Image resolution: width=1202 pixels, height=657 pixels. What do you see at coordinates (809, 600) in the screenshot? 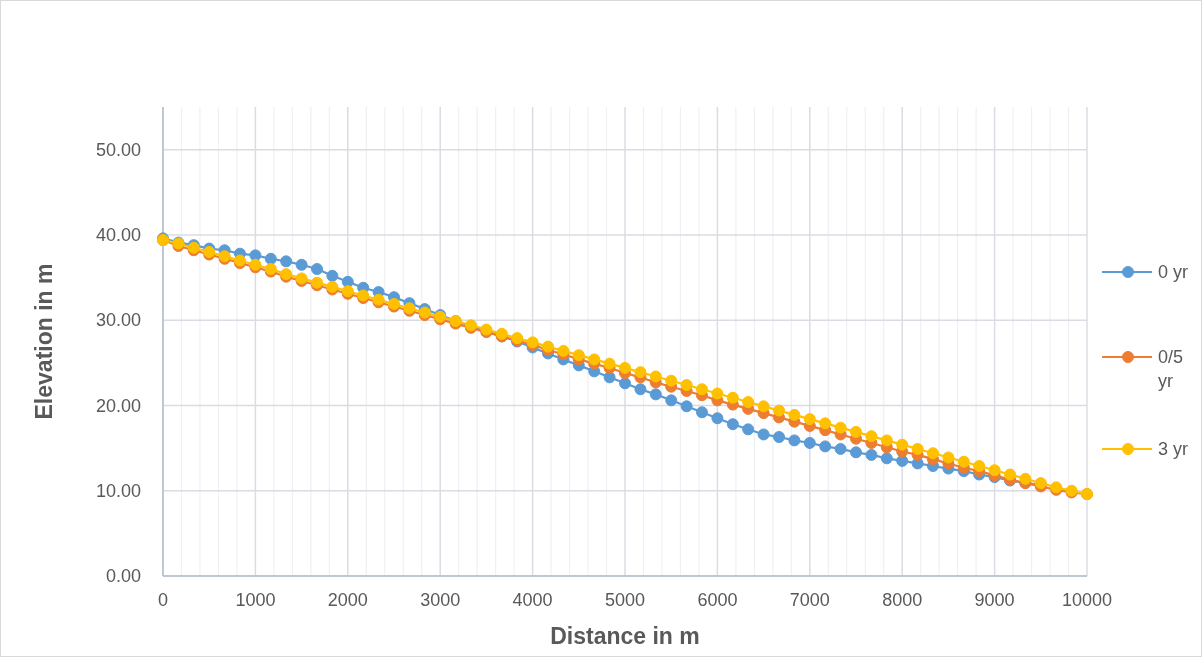
I see `x-tick-label: 7000` at bounding box center [809, 600].